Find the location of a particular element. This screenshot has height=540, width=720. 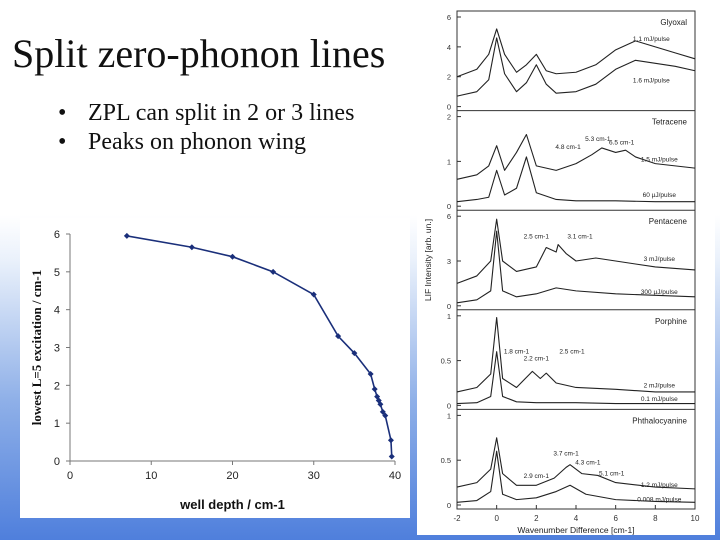

panel-name: Phthalocyanine is located at coordinates (659, 420).